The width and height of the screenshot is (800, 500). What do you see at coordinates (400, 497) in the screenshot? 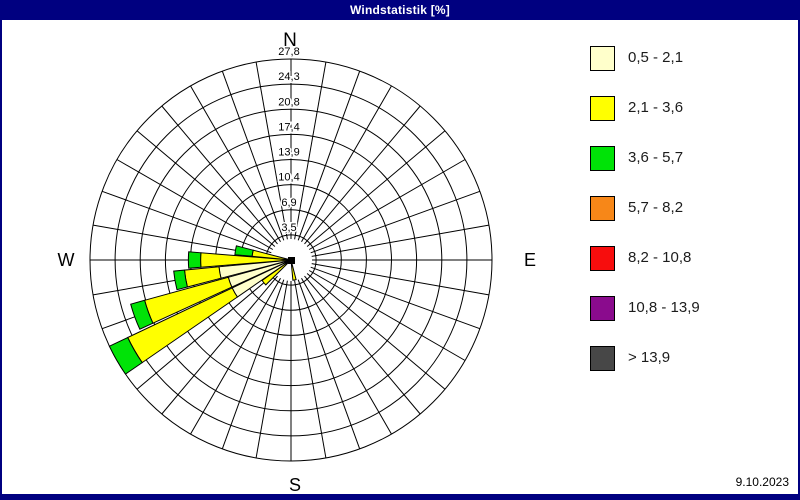
I see `bottom-border-bar` at bounding box center [400, 497].